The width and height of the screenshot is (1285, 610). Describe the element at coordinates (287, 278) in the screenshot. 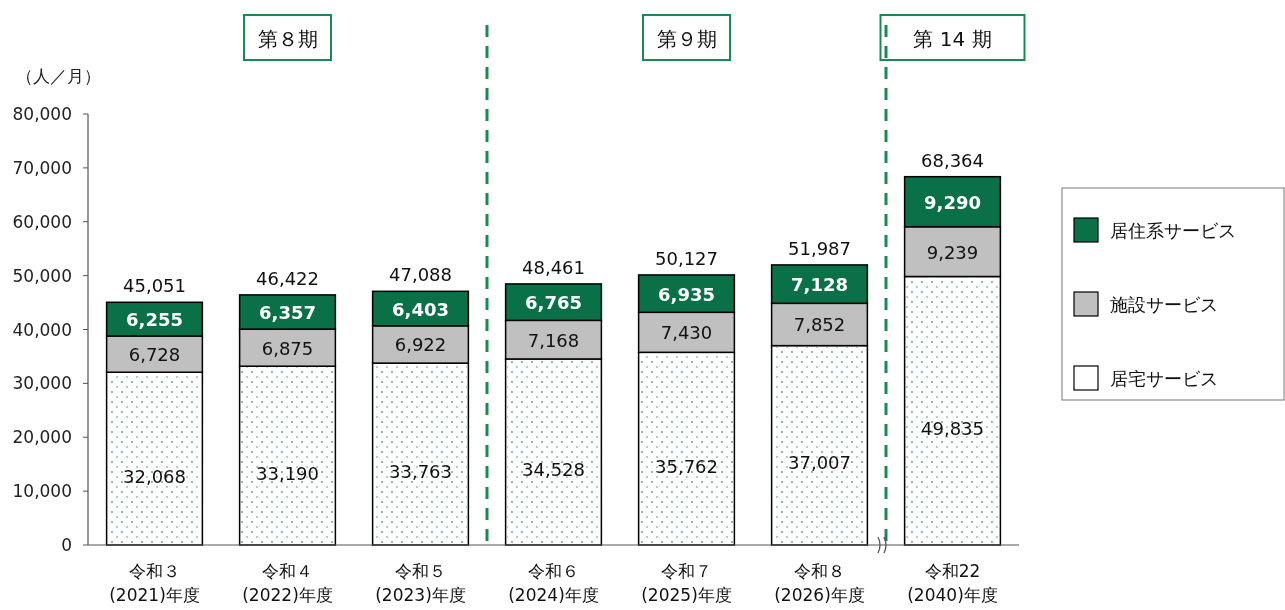

I see `total-label: 46,422` at that location.